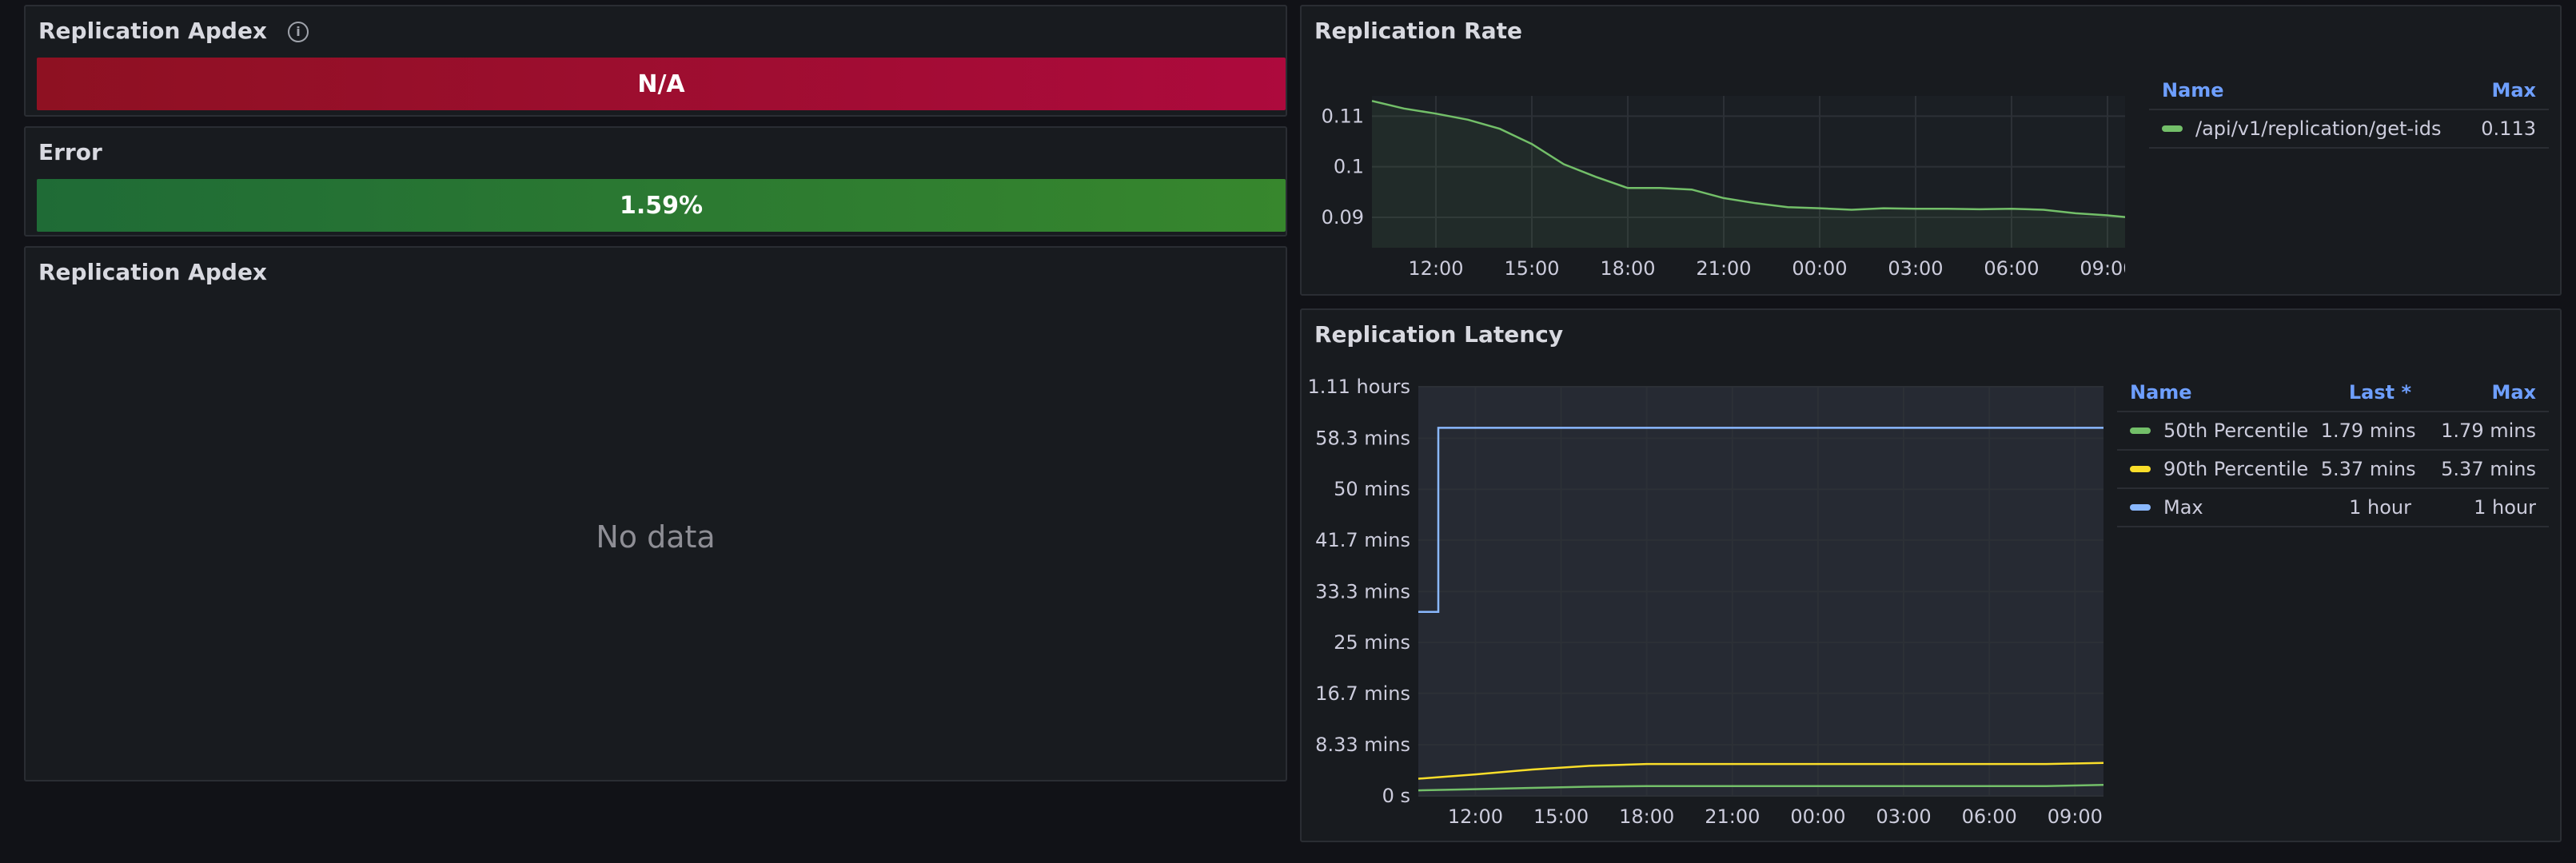  What do you see at coordinates (2368, 469) in the screenshot?
I see `series-last: 5.37 mins` at bounding box center [2368, 469].